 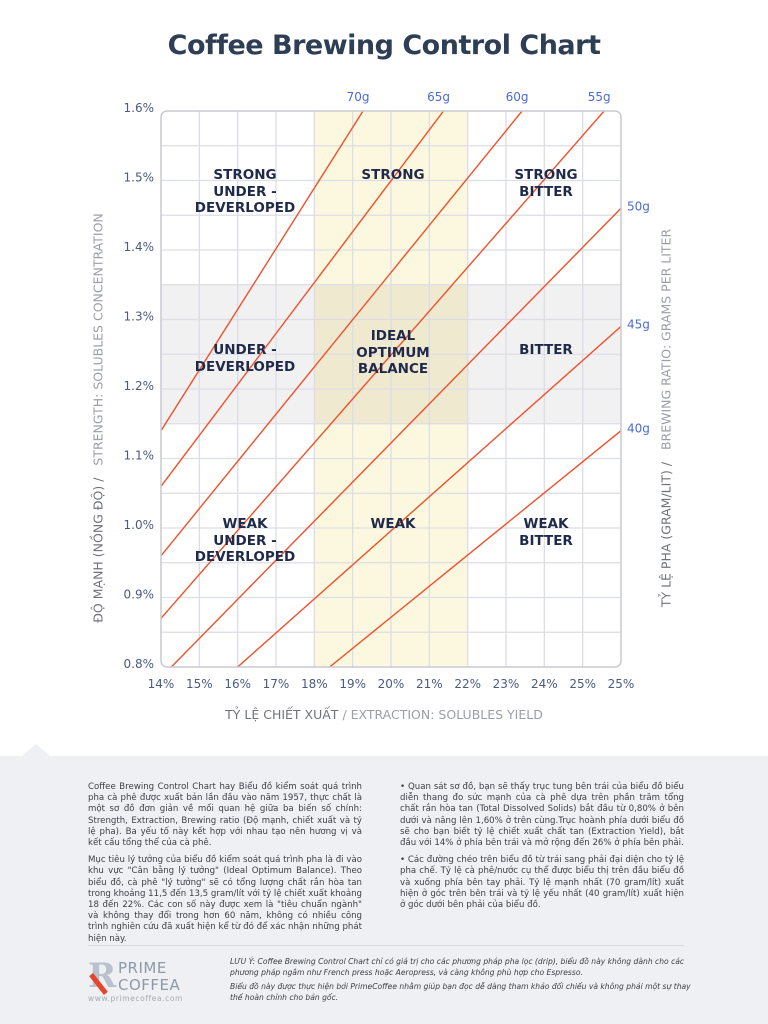 I want to click on x-axis-label-vi: TỶ LỆ CHIẾT XUẤT, so click(x=282, y=714).